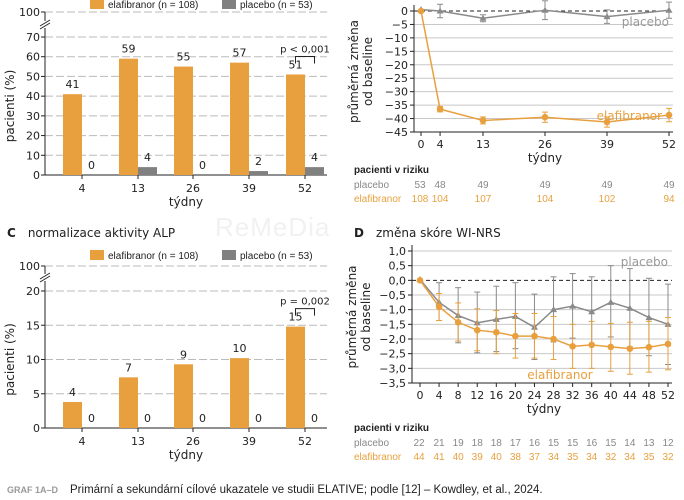 This screenshot has width=684, height=500. What do you see at coordinates (366, 316) in the screenshot?
I see `y-axis-title-line2: od baseline` at bounding box center [366, 316].